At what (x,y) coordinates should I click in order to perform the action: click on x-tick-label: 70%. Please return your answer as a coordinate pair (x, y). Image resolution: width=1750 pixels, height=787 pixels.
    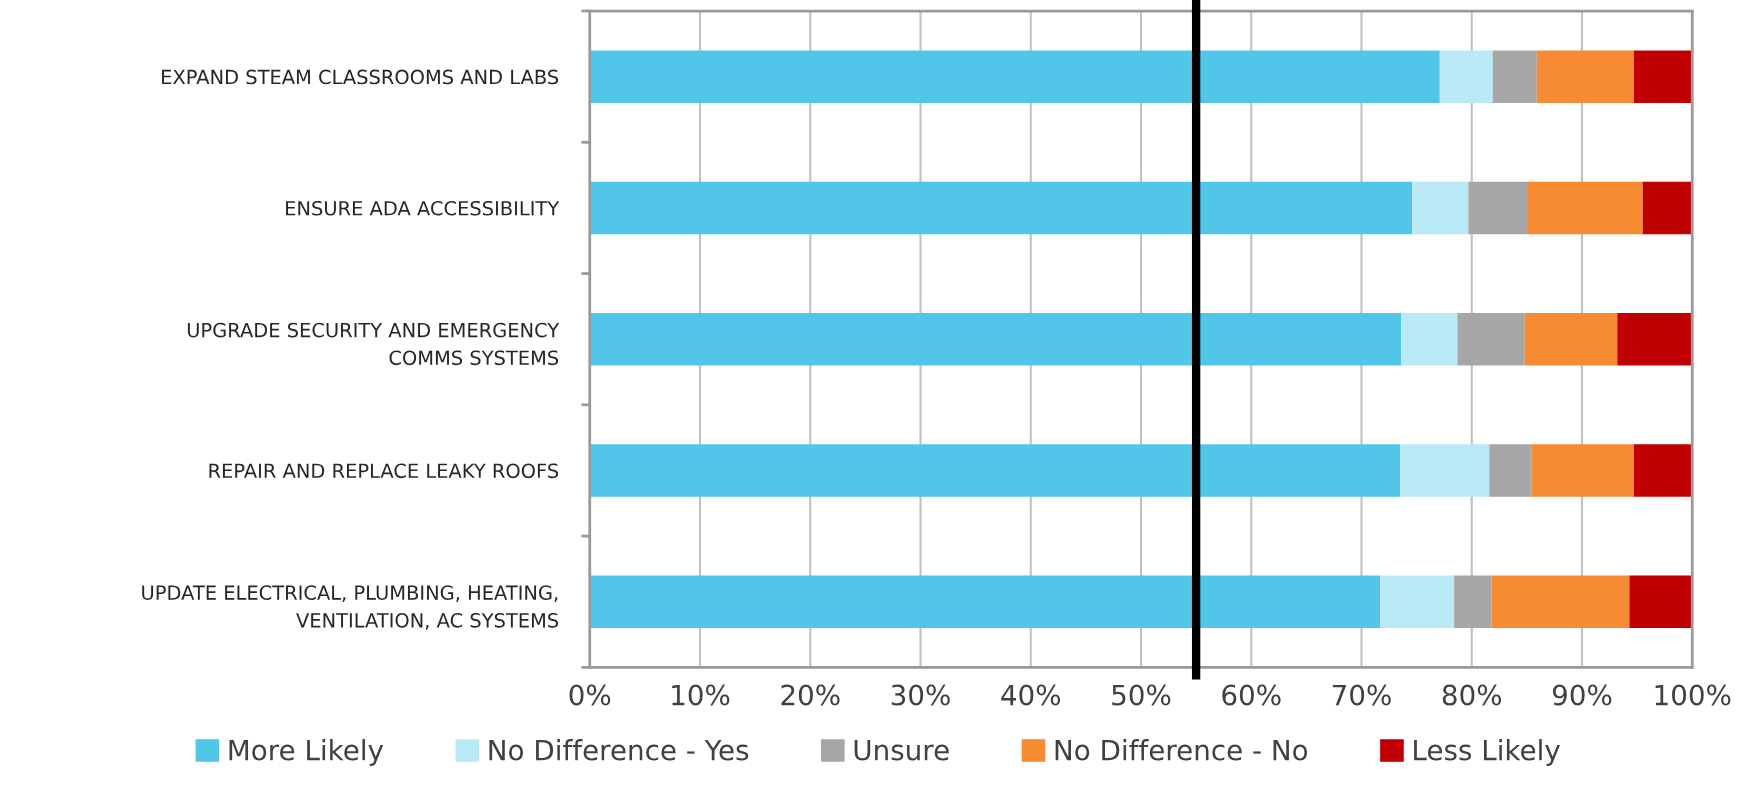
    Looking at the image, I should click on (1361, 695).